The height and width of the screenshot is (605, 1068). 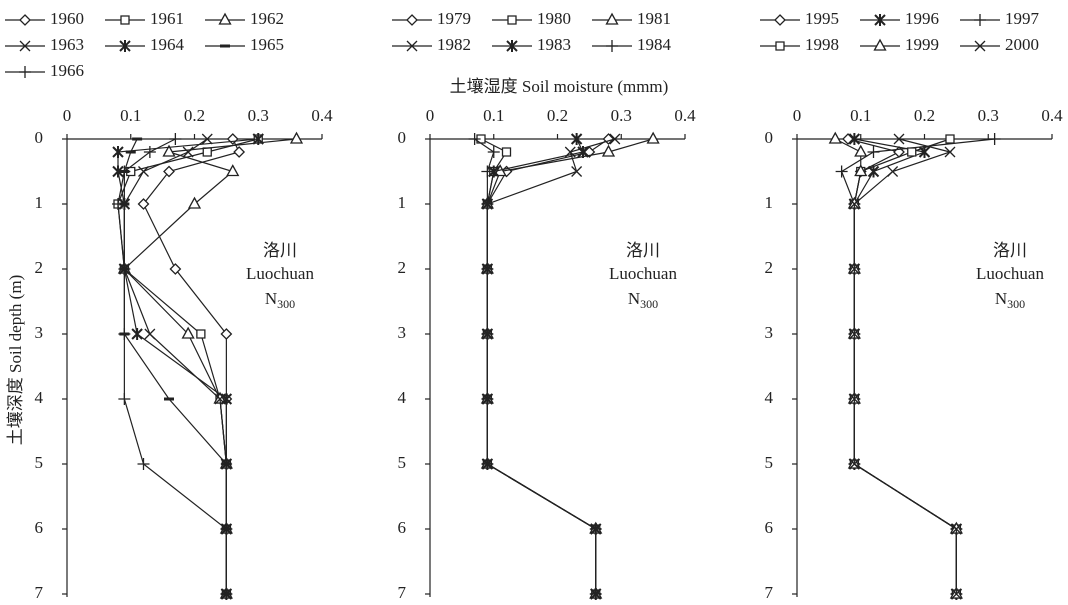 What do you see at coordinates (554, 18) in the screenshot?
I see `legend-label: 1980` at bounding box center [554, 18].